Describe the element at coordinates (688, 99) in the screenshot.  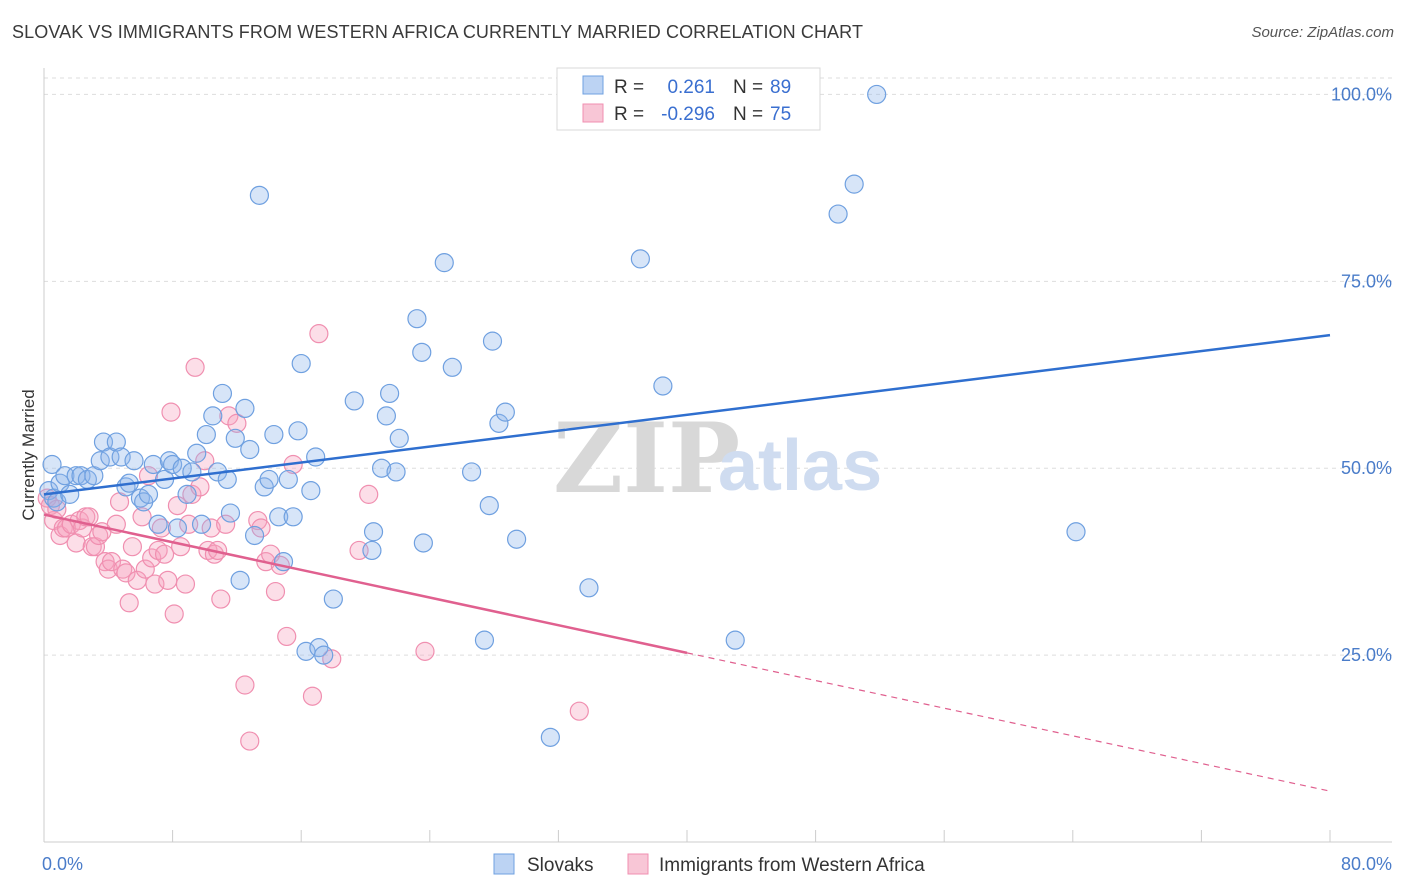
I see `legend: R = 0.261 N = 89 R = -0.296 N = 75` at that location.